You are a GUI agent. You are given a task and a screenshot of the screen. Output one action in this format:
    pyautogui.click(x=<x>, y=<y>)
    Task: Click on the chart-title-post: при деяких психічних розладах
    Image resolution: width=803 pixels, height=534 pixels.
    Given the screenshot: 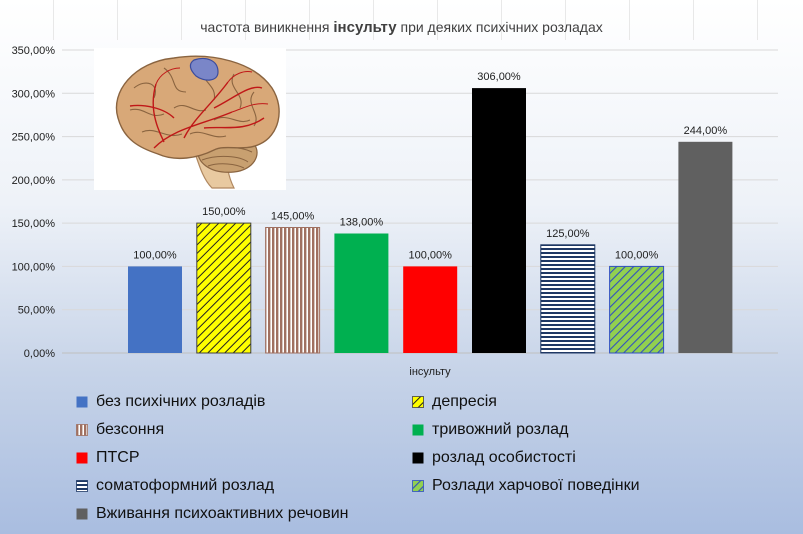 What is the action you would take?
    pyautogui.click(x=499, y=27)
    